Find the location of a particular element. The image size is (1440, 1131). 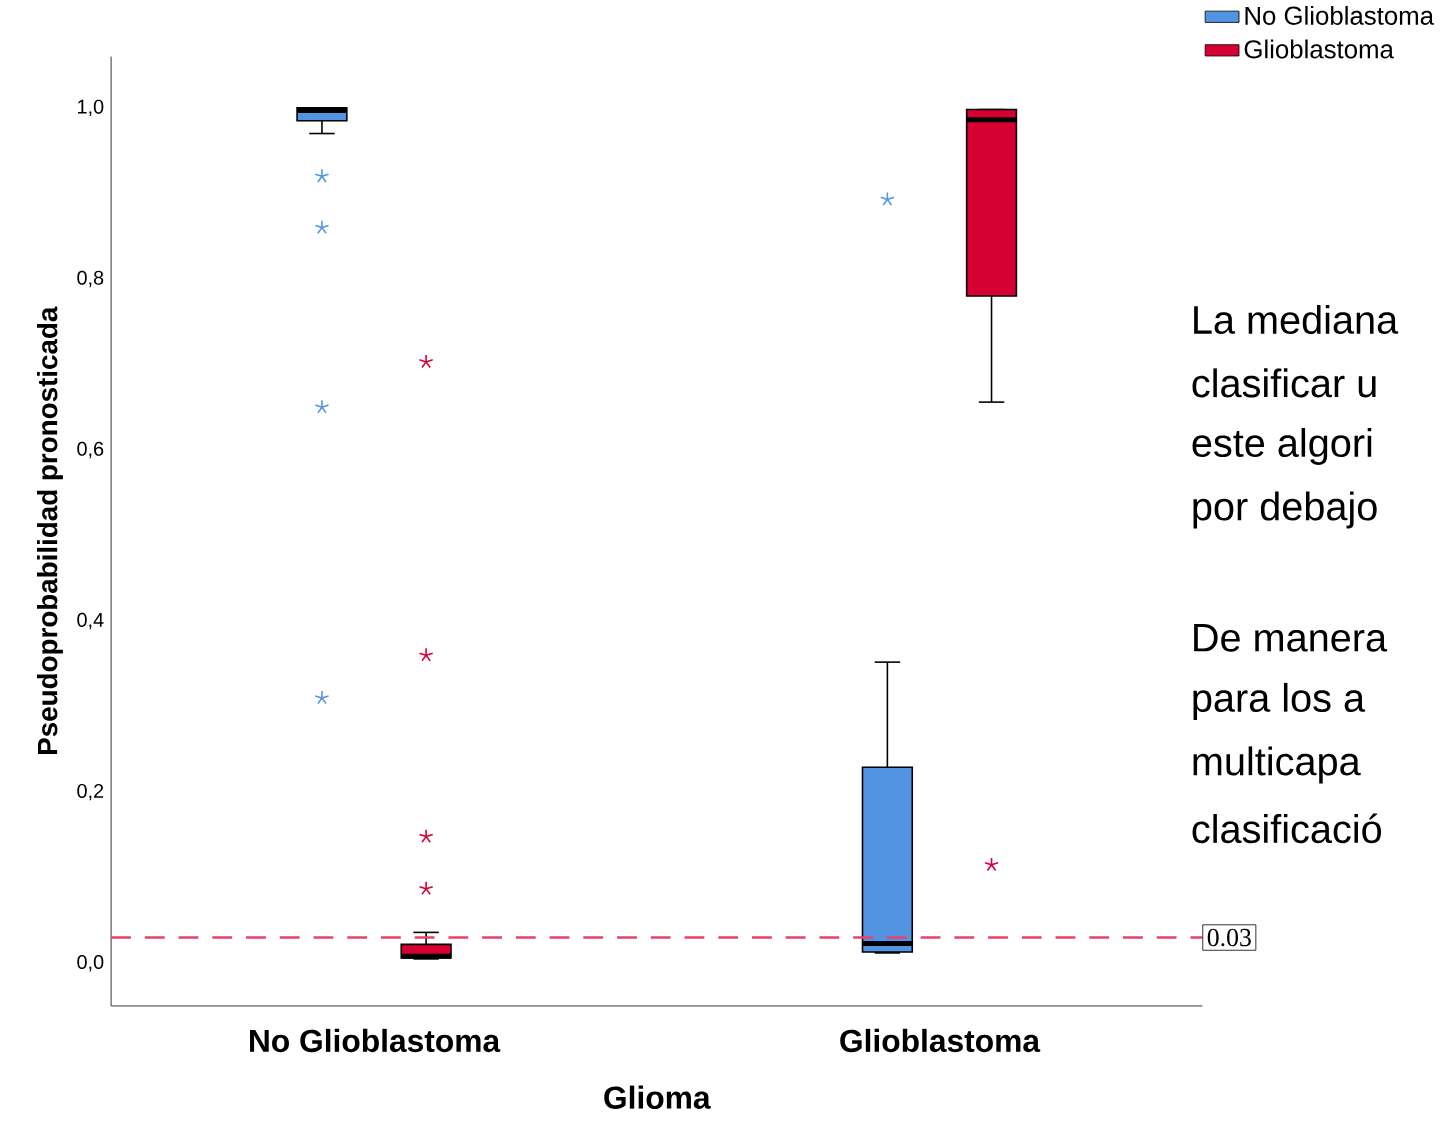

legend-label: Glioblastoma is located at coordinates (1319, 49).